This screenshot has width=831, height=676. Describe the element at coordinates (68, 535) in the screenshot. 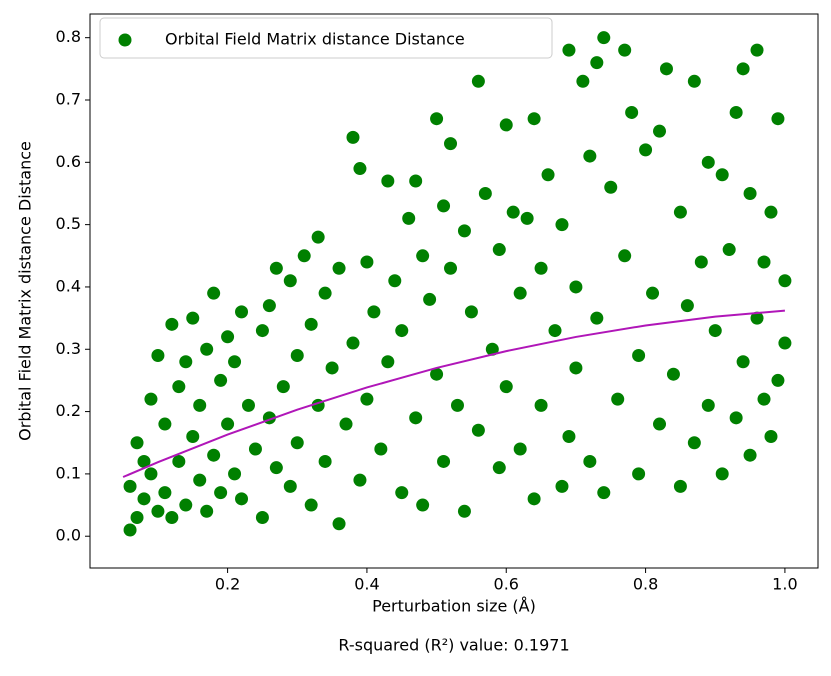

I see `y-tick-label: 0.0` at that location.